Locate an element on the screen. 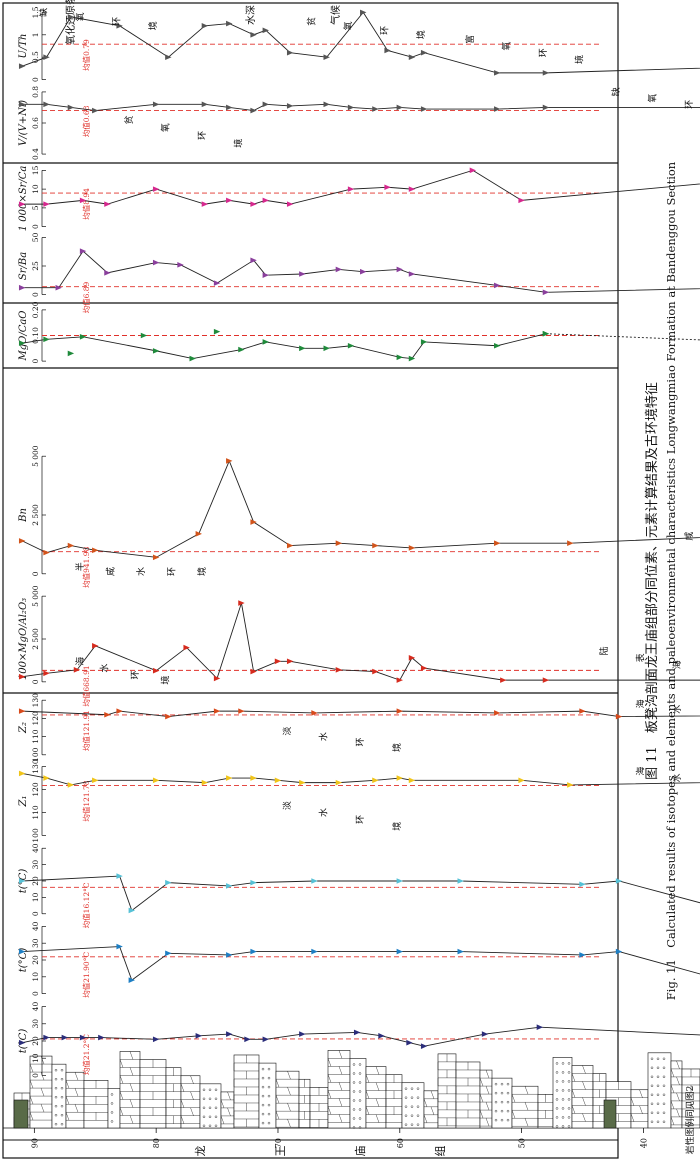 This screenshot has height=1162, width=700. legend-note: 岩性图例同见图2 is located at coordinates (690, 1120).